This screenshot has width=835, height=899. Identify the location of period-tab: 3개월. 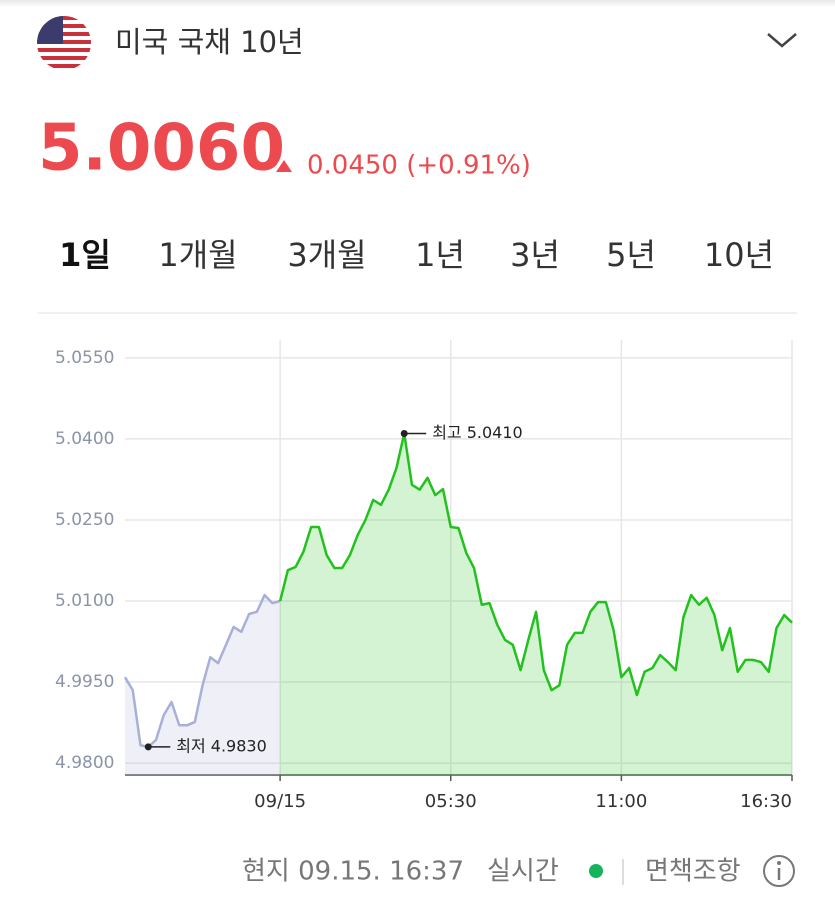
(326, 255).